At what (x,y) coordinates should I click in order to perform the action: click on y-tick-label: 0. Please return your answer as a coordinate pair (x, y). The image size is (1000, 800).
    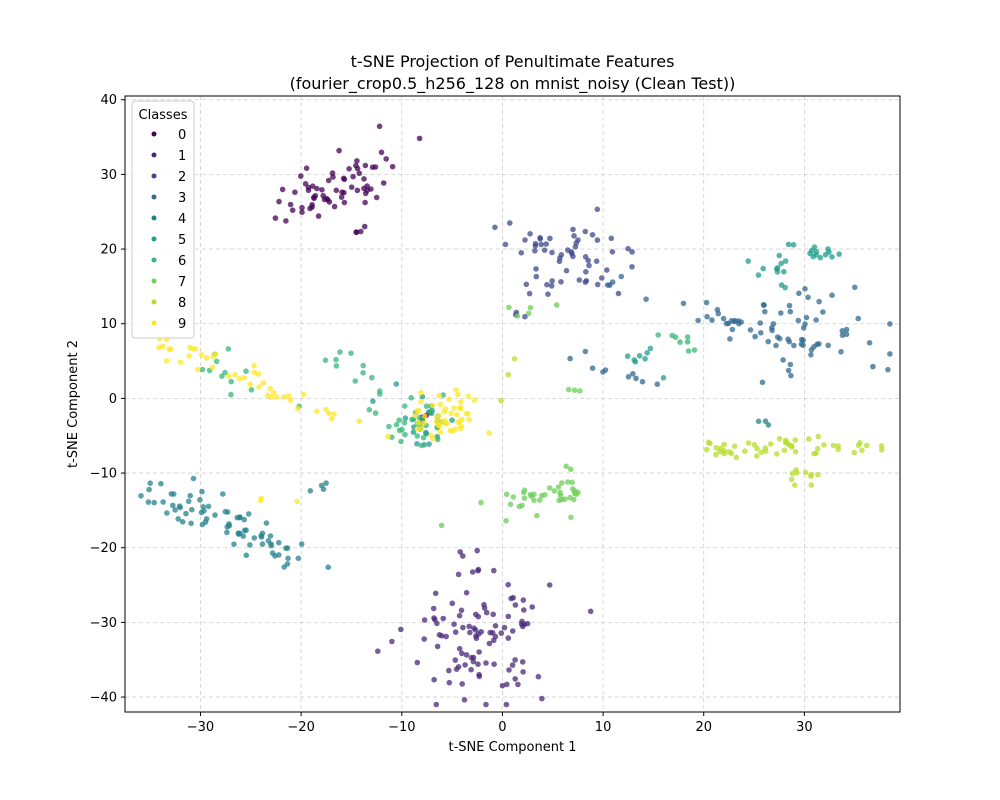
    Looking at the image, I should click on (113, 399).